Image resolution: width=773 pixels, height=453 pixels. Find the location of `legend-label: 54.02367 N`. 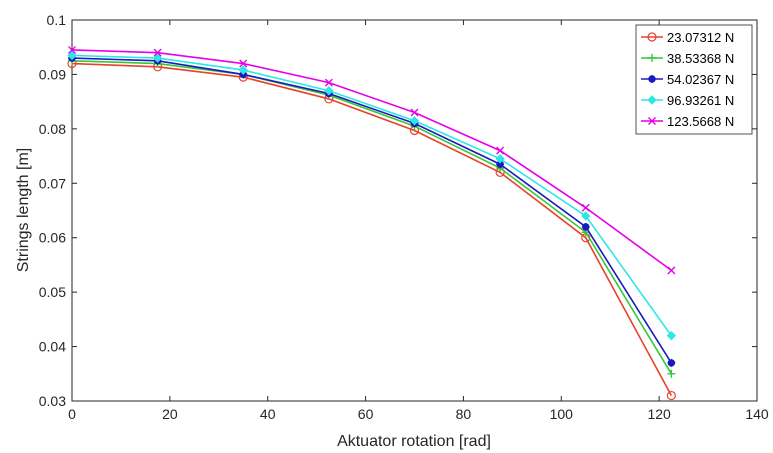

legend-label: 54.02367 N is located at coordinates (700, 79).